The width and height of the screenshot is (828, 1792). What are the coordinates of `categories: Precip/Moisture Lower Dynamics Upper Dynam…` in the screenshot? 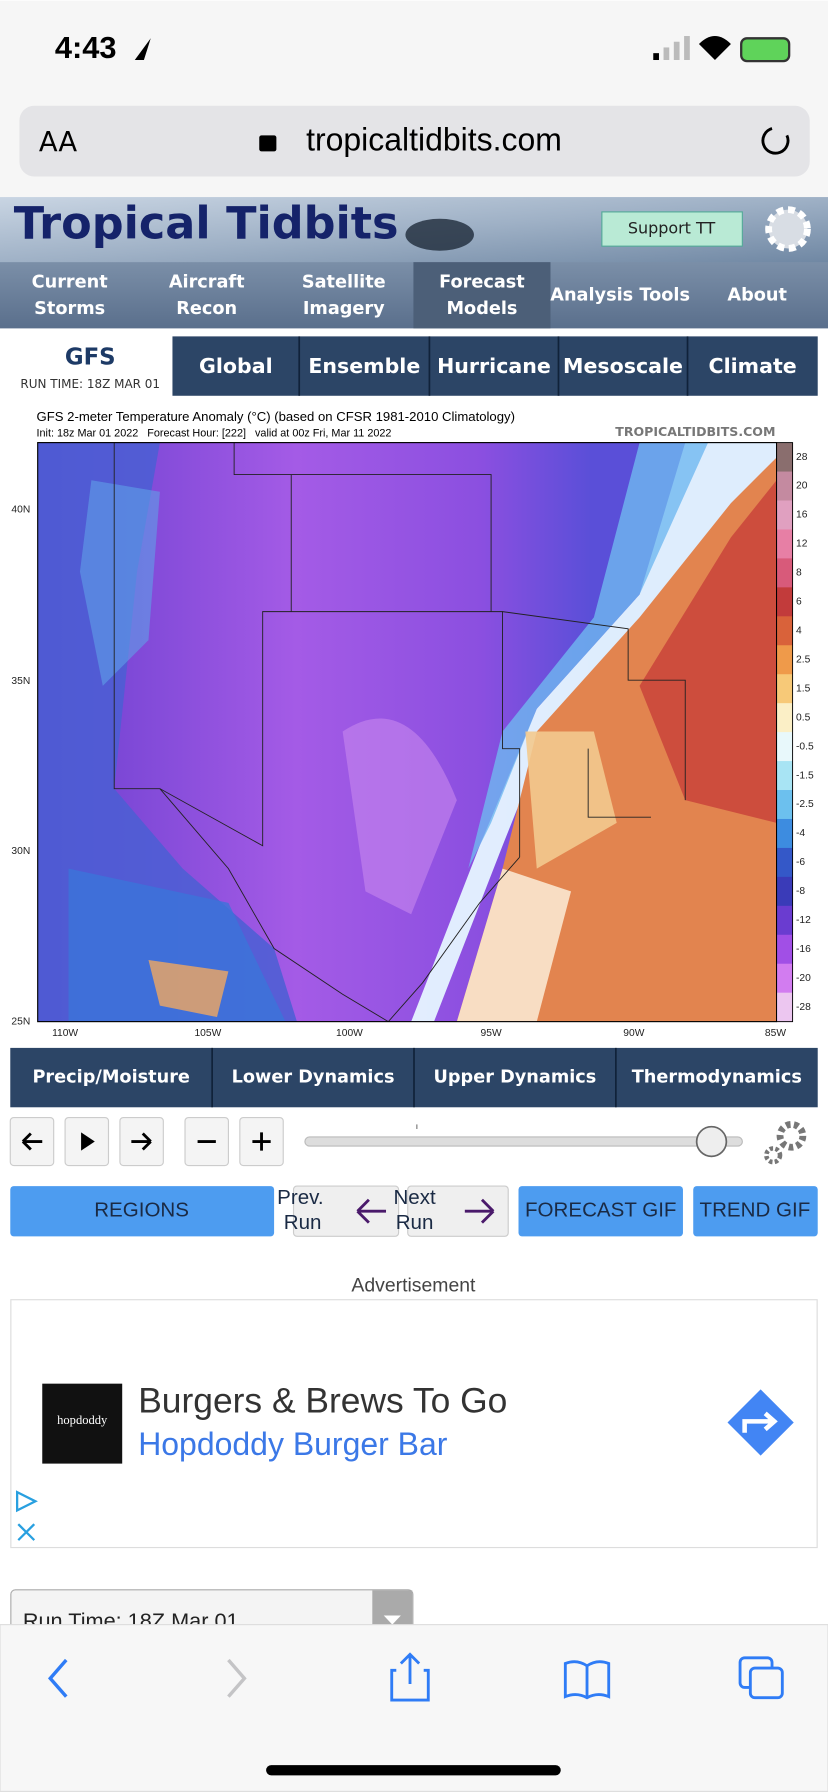 It's located at (417, 1077).